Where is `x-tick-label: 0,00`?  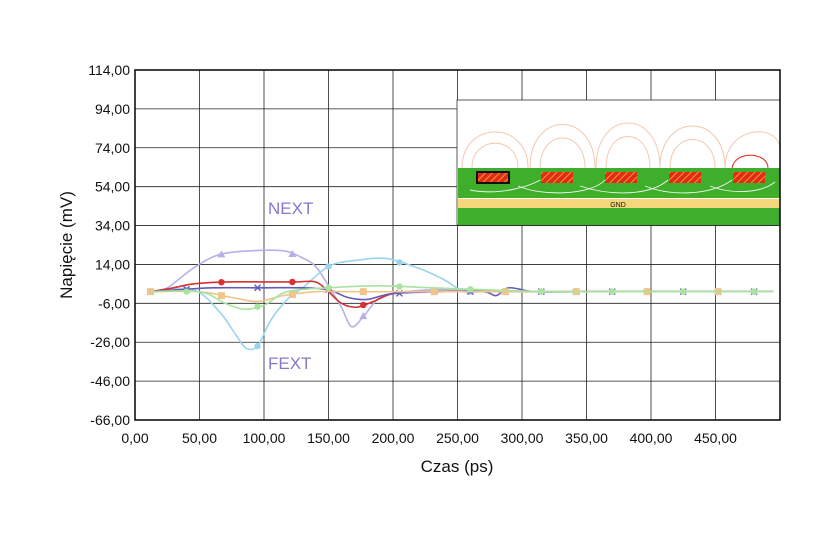
x-tick-label: 0,00 is located at coordinates (134, 438).